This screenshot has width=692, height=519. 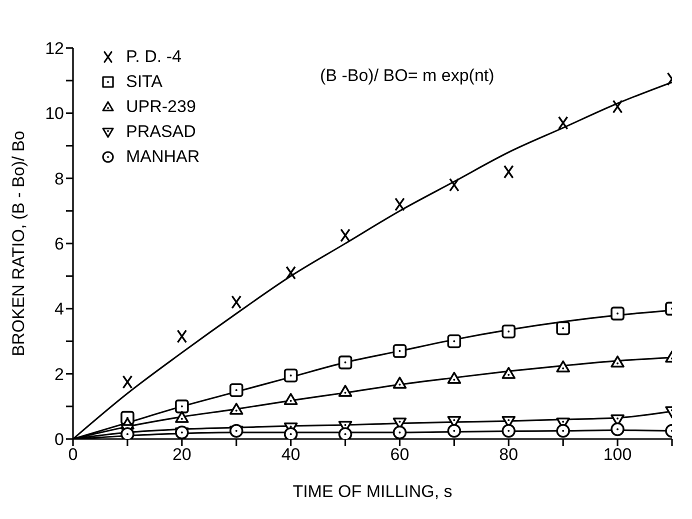 What do you see at coordinates (73, 454) in the screenshot?
I see `x-tick-label: 0` at bounding box center [73, 454].